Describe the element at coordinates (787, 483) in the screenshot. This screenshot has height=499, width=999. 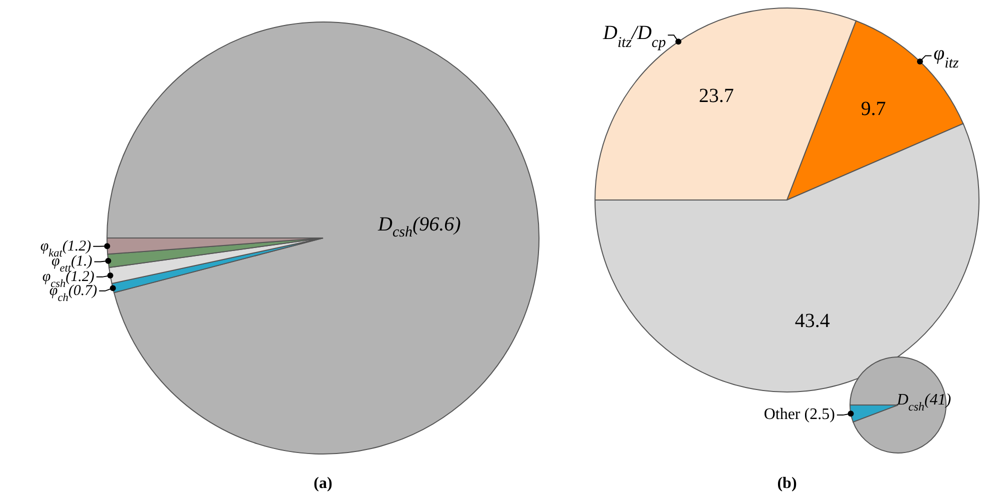
I see `text: (b)` at that location.